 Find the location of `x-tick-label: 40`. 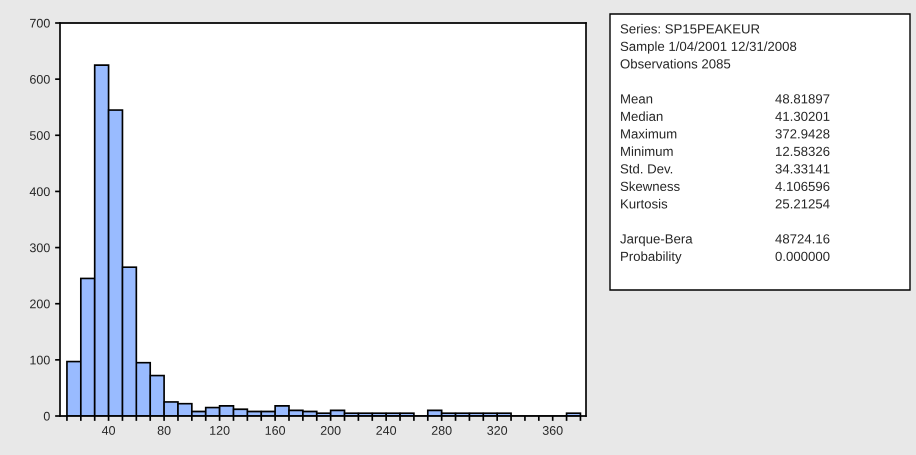

x-tick-label: 40 is located at coordinates (109, 430).